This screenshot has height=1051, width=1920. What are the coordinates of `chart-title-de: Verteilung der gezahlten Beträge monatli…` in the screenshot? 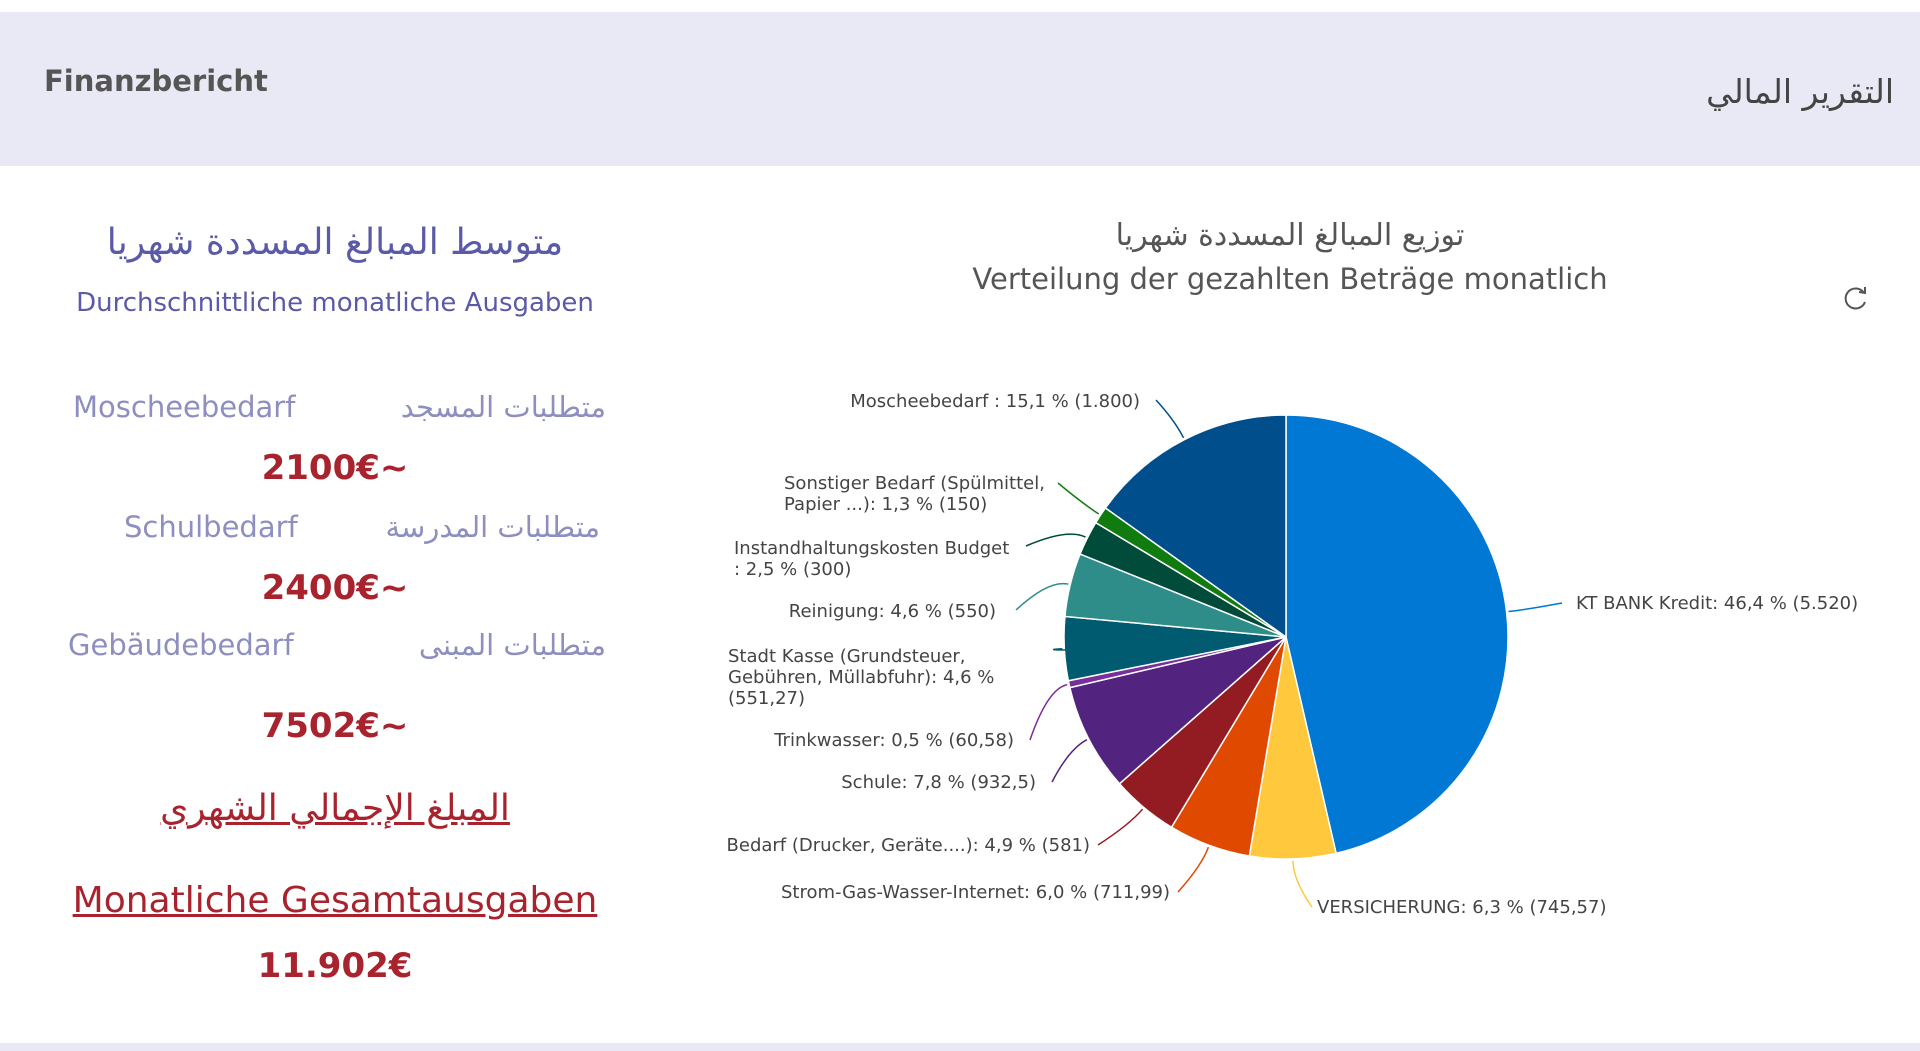 It's located at (1290, 279).